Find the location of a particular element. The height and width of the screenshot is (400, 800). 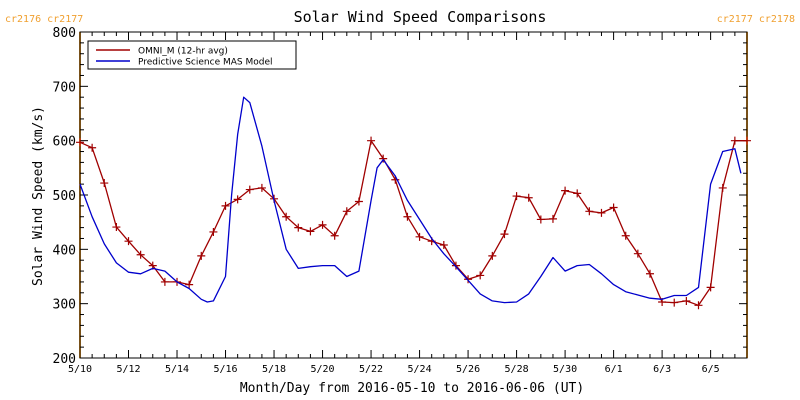

x-tick-label: 5/14 is located at coordinates (177, 369).